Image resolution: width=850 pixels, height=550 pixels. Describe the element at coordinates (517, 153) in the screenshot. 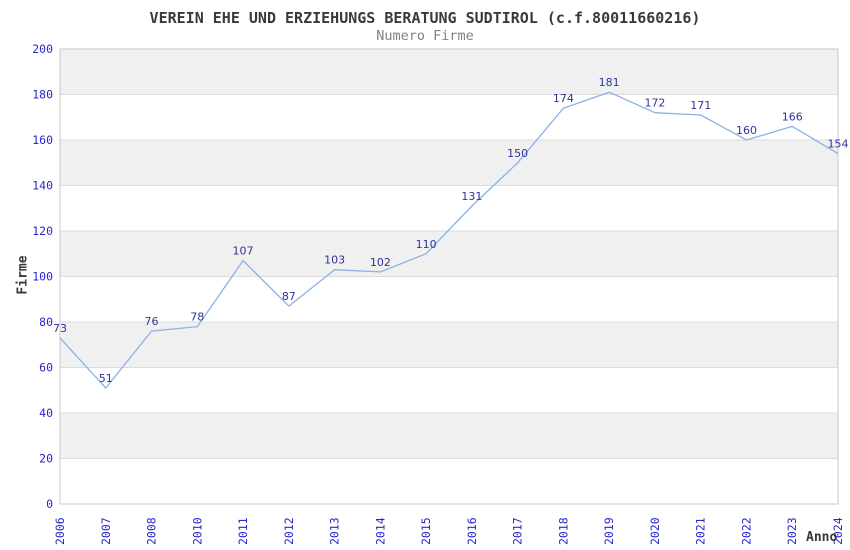

I see `data-point-label: 150` at that location.